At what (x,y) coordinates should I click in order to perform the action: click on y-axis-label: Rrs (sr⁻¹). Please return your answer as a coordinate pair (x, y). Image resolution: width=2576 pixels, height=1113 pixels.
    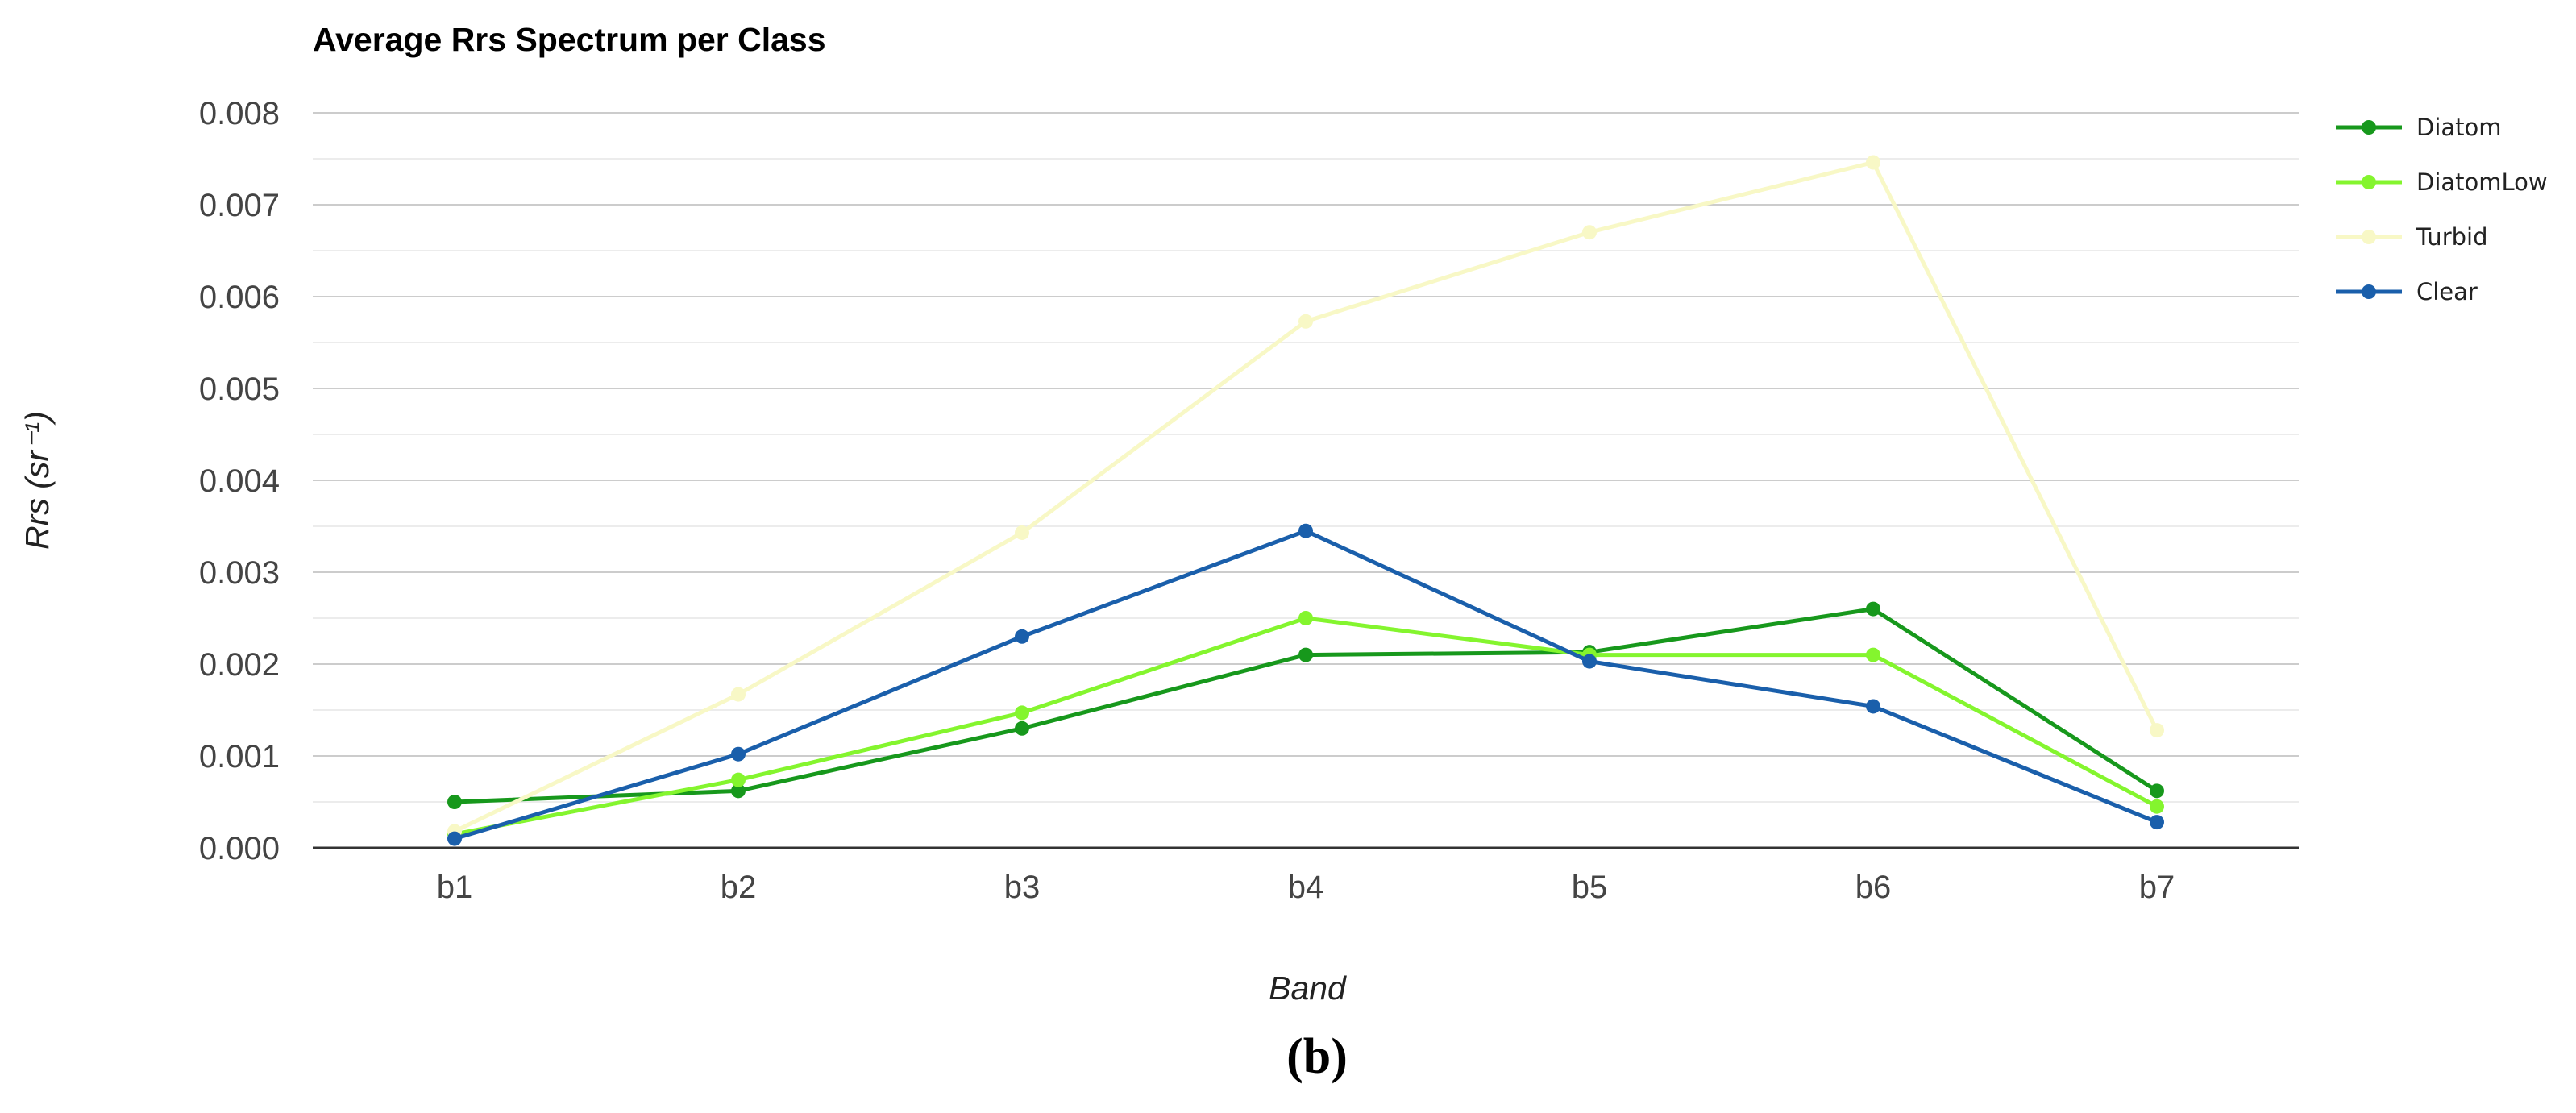
    Looking at the image, I should click on (37, 480).